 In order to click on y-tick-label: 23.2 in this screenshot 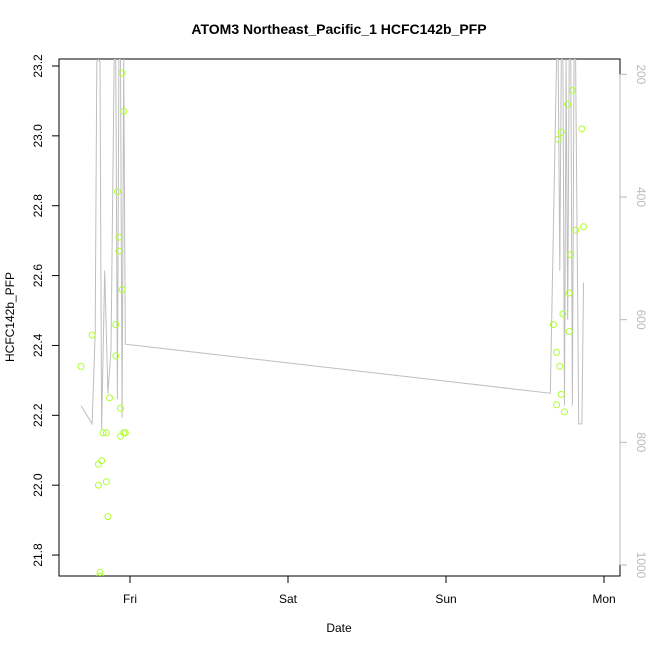, I will do `click(38, 66)`.